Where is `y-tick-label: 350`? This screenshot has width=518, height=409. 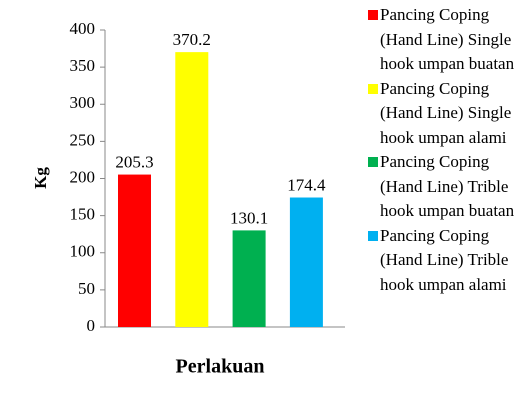 y-tick-label: 350 is located at coordinates (83, 65).